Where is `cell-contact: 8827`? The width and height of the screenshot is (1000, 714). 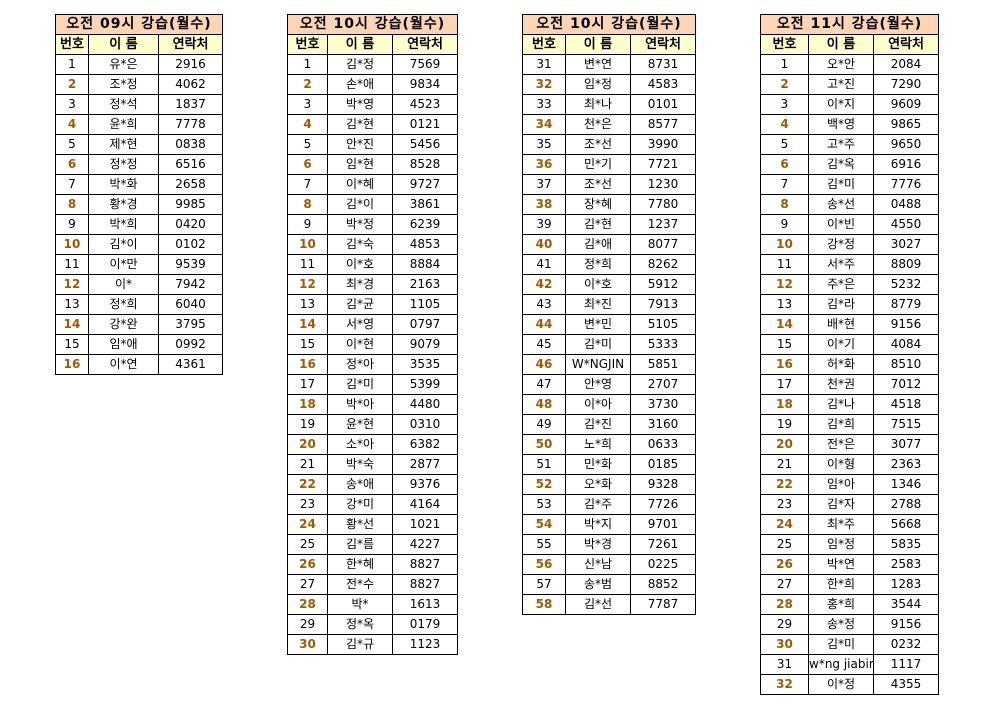
cell-contact: 8827 is located at coordinates (425, 564).